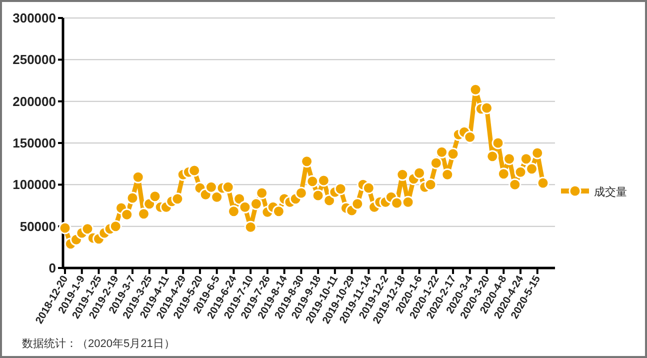  What do you see at coordinates (610, 192) in the screenshot?
I see `legend-label: 成交量` at bounding box center [610, 192].